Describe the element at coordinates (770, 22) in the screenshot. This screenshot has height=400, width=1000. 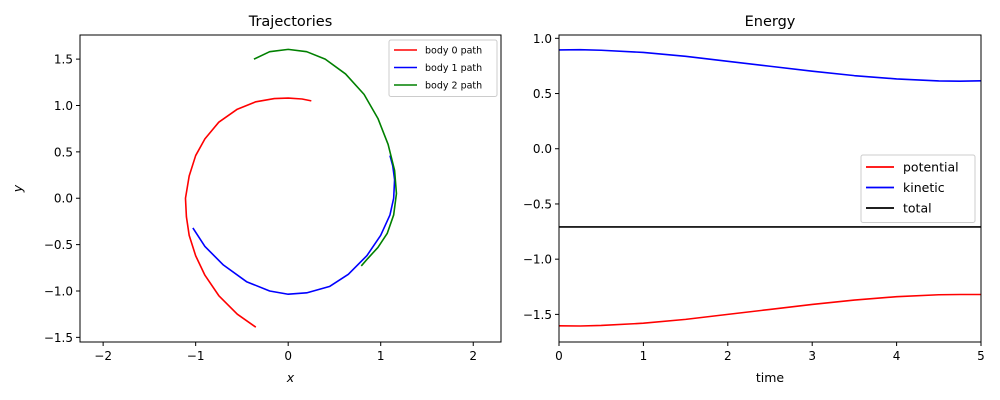
I see `chart-title: Energy` at that location.